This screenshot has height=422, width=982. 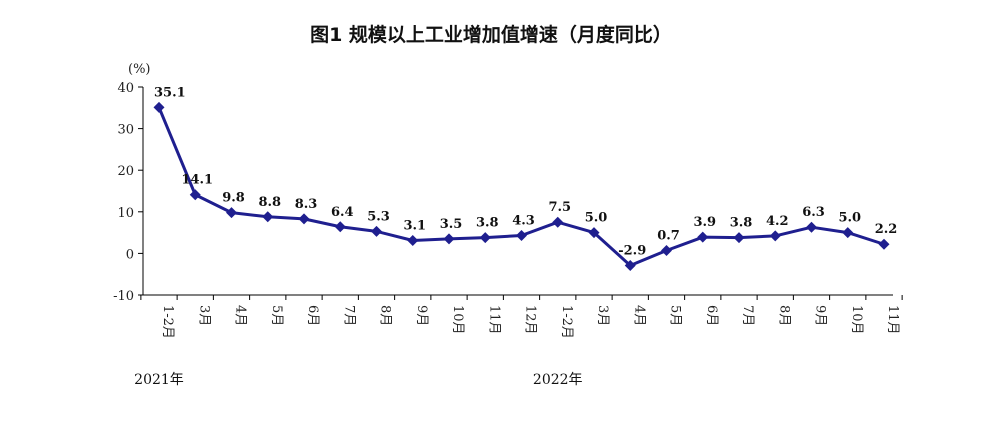 I want to click on data-label: 2.2, so click(x=886, y=229).